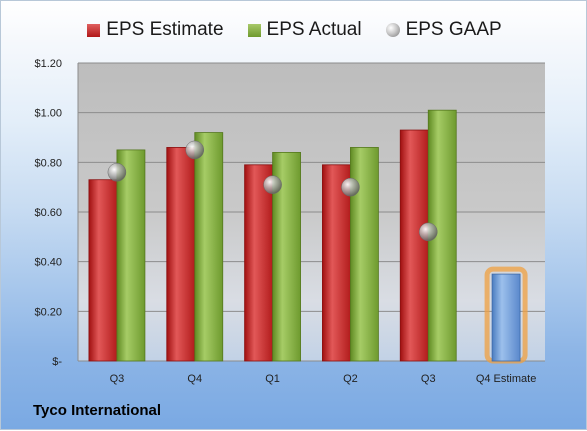  Describe the element at coordinates (48, 263) in the screenshot. I see `y-tick-label: $0.40` at that location.